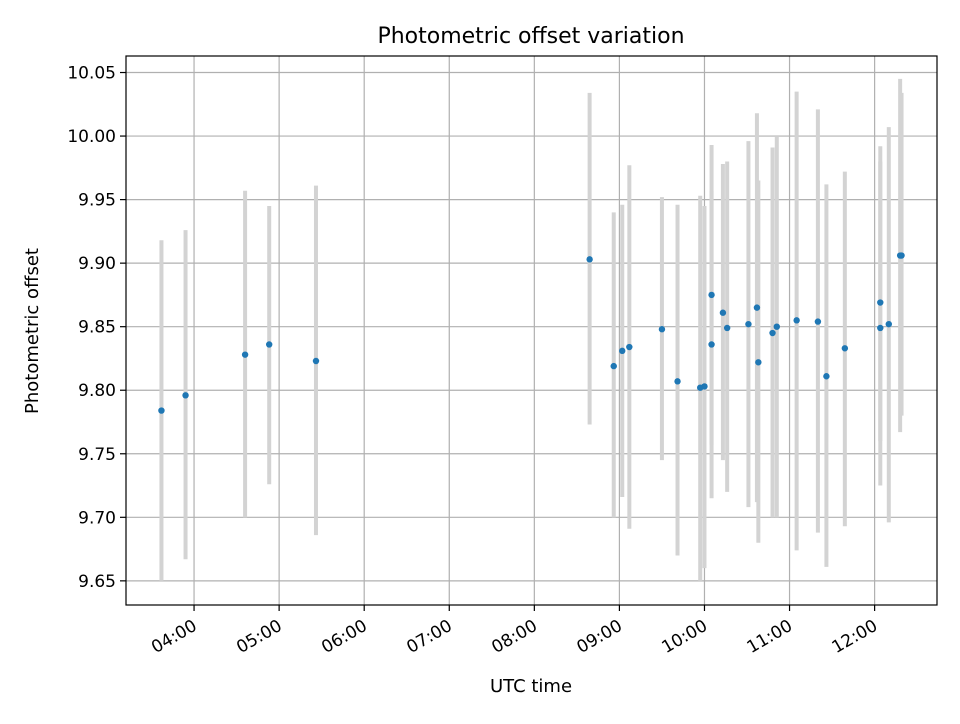 The width and height of the screenshot is (960, 724). Describe the element at coordinates (97, 391) in the screenshot. I see `y-tick-label: 9.80` at that location.